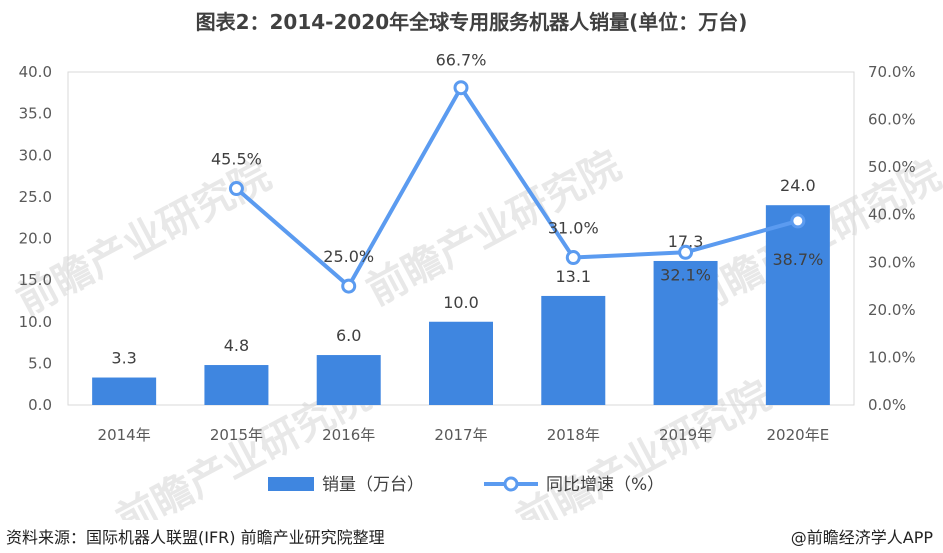  What do you see at coordinates (291, 484) in the screenshot?
I see `legend-bar-swatch` at bounding box center [291, 484].